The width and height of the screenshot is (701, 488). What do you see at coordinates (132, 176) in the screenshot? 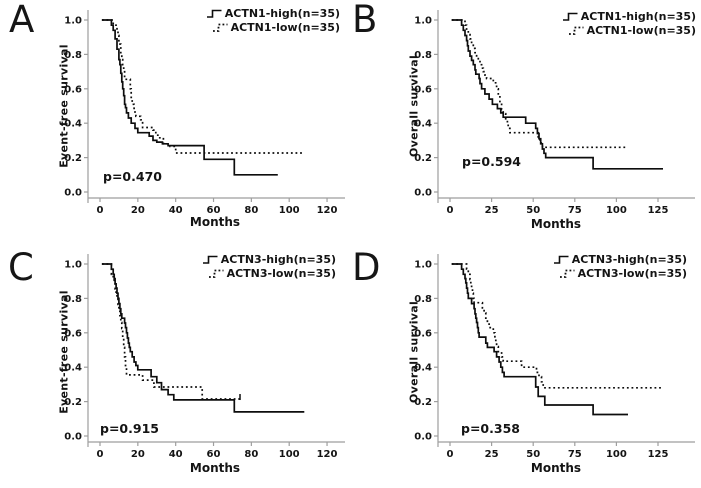
I see `p-value: p=0.470` at bounding box center [132, 176].